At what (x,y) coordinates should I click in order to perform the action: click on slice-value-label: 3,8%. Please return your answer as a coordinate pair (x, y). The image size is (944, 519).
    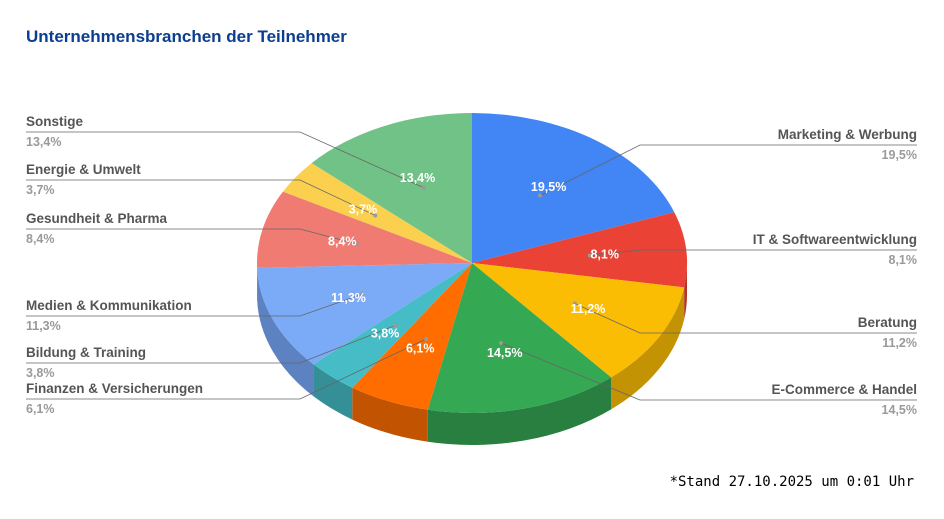
    Looking at the image, I should click on (385, 334).